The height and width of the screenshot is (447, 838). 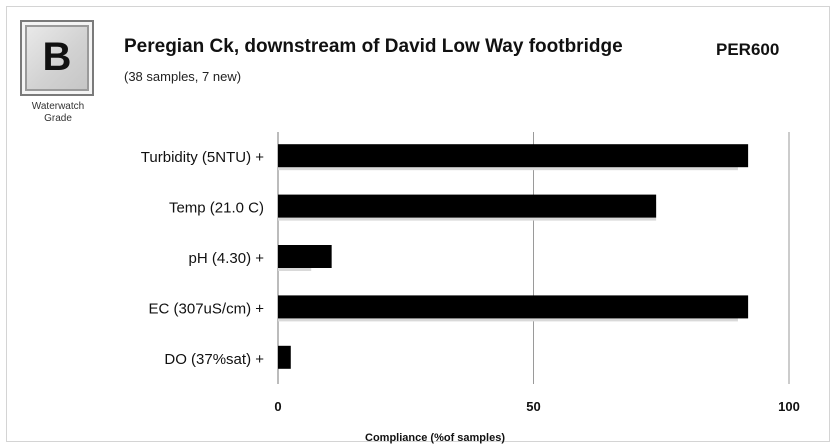 I want to click on grade-caption-line2: Grade, so click(x=58, y=118).